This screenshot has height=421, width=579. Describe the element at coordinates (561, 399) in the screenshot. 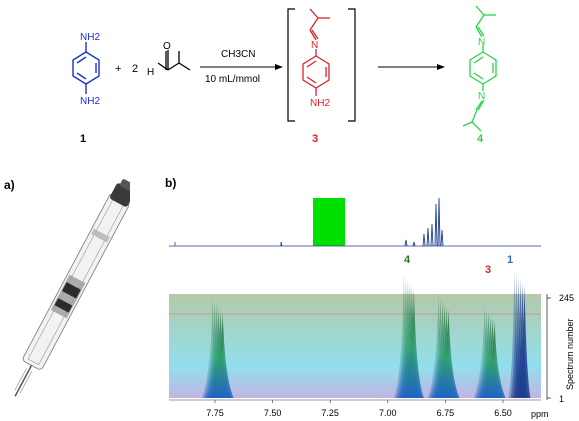

I see `y-tick-bottom: 1` at that location.